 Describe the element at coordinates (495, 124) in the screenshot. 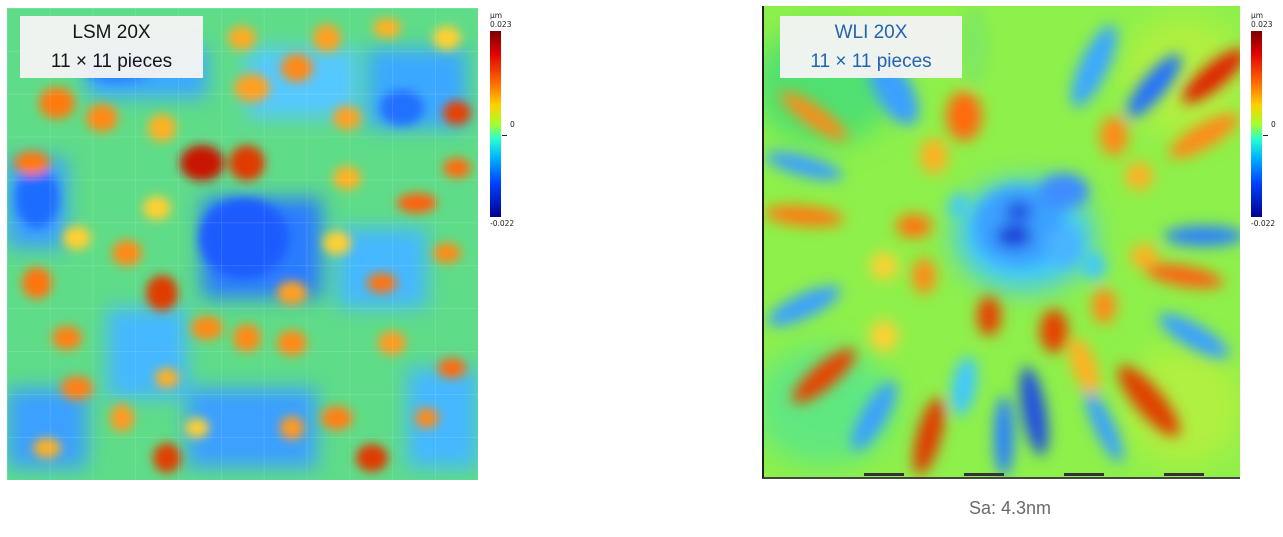

I see `lsm-colorbar` at that location.